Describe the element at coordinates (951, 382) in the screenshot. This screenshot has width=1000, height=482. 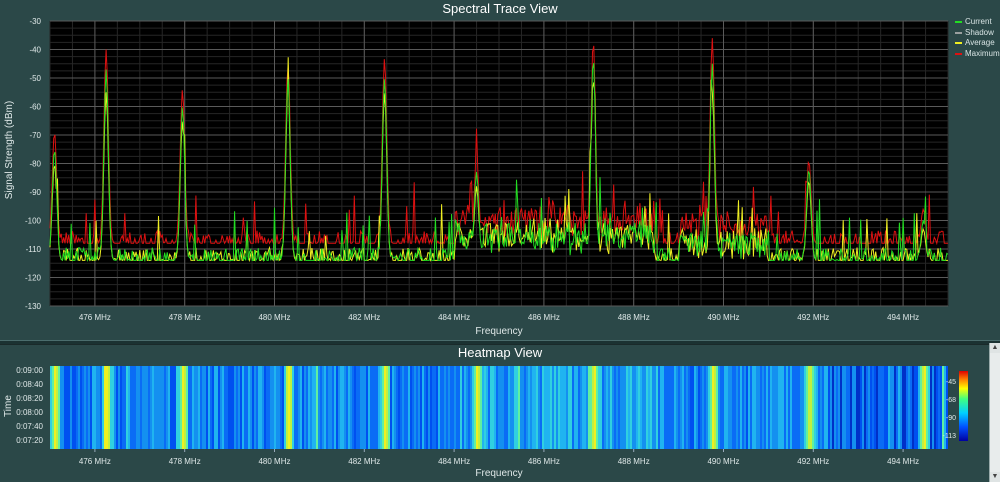
I see `colorbar-label: -45` at that location.